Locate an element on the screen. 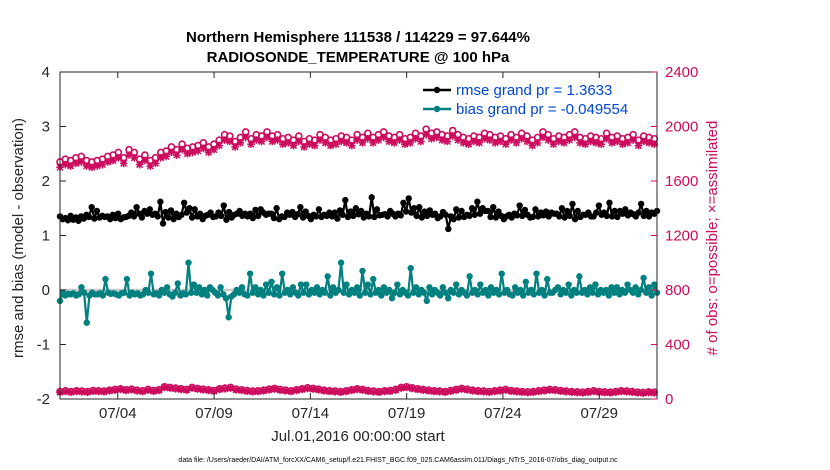 Image resolution: width=830 pixels, height=470 pixels. obs-possible-low-series is located at coordinates (357, 389).